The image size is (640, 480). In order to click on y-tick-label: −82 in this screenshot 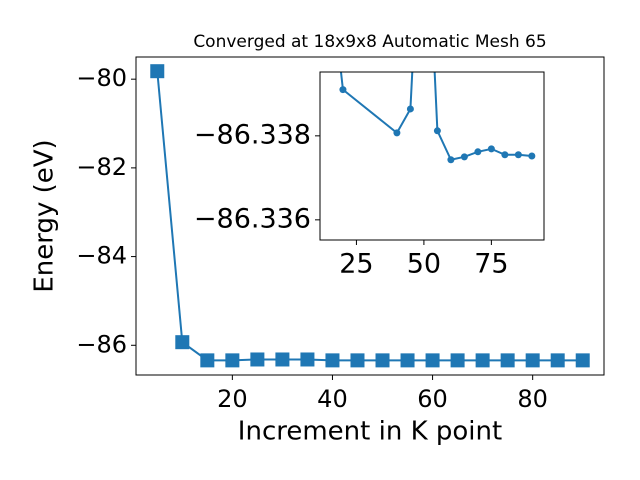, I will do `click(101, 167)`.